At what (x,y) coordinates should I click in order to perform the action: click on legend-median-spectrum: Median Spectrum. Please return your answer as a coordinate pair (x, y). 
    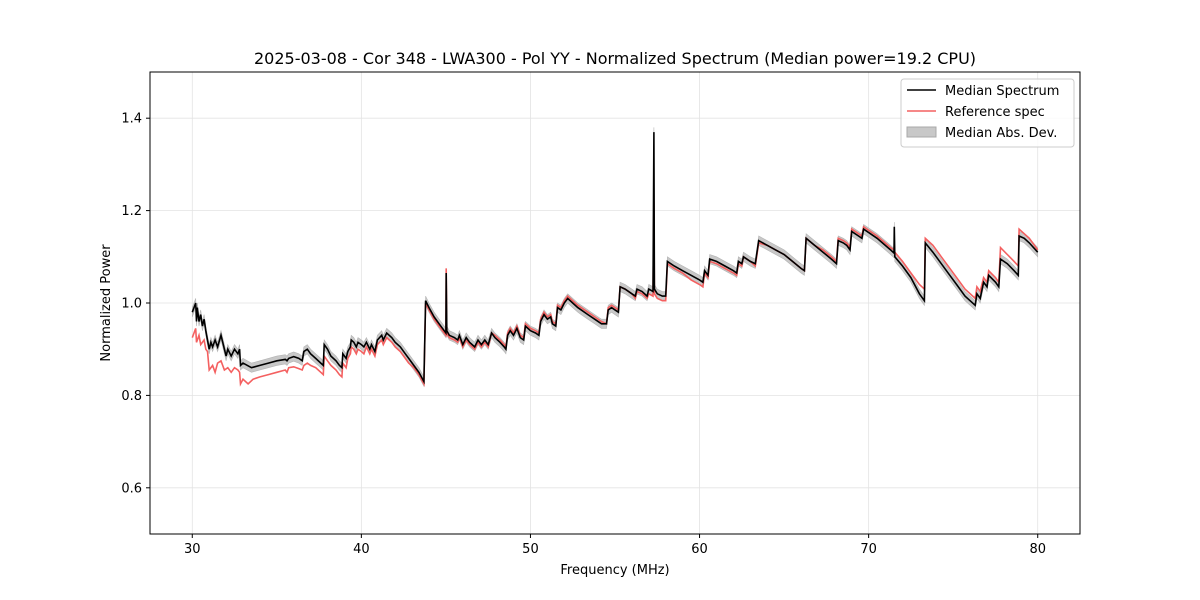
    Looking at the image, I should click on (1002, 91).